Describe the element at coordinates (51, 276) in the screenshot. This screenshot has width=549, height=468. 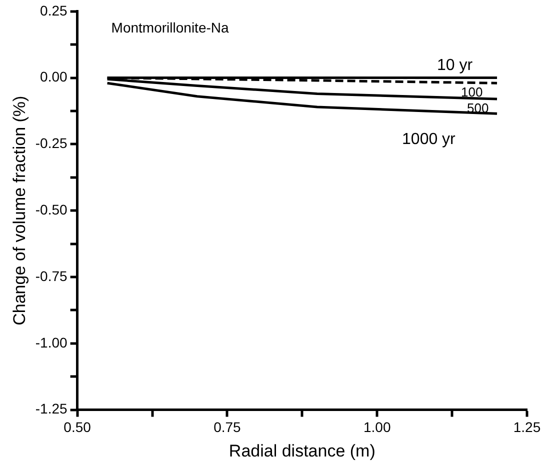
I see `y-tick-label: -0.75` at that location.